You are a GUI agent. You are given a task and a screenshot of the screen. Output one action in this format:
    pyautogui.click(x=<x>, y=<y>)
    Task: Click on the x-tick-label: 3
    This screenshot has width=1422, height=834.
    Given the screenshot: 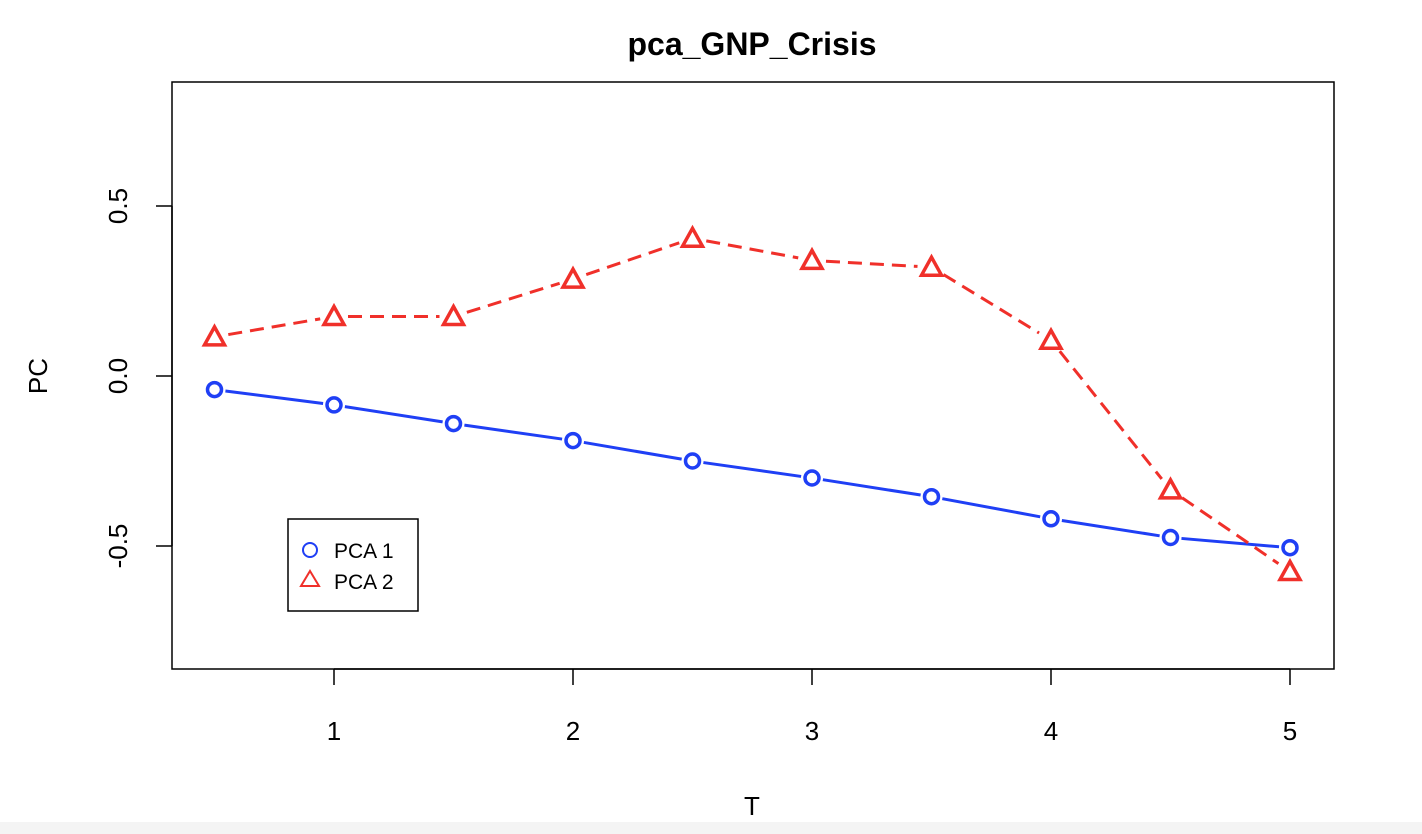 What is the action you would take?
    pyautogui.click(x=812, y=731)
    